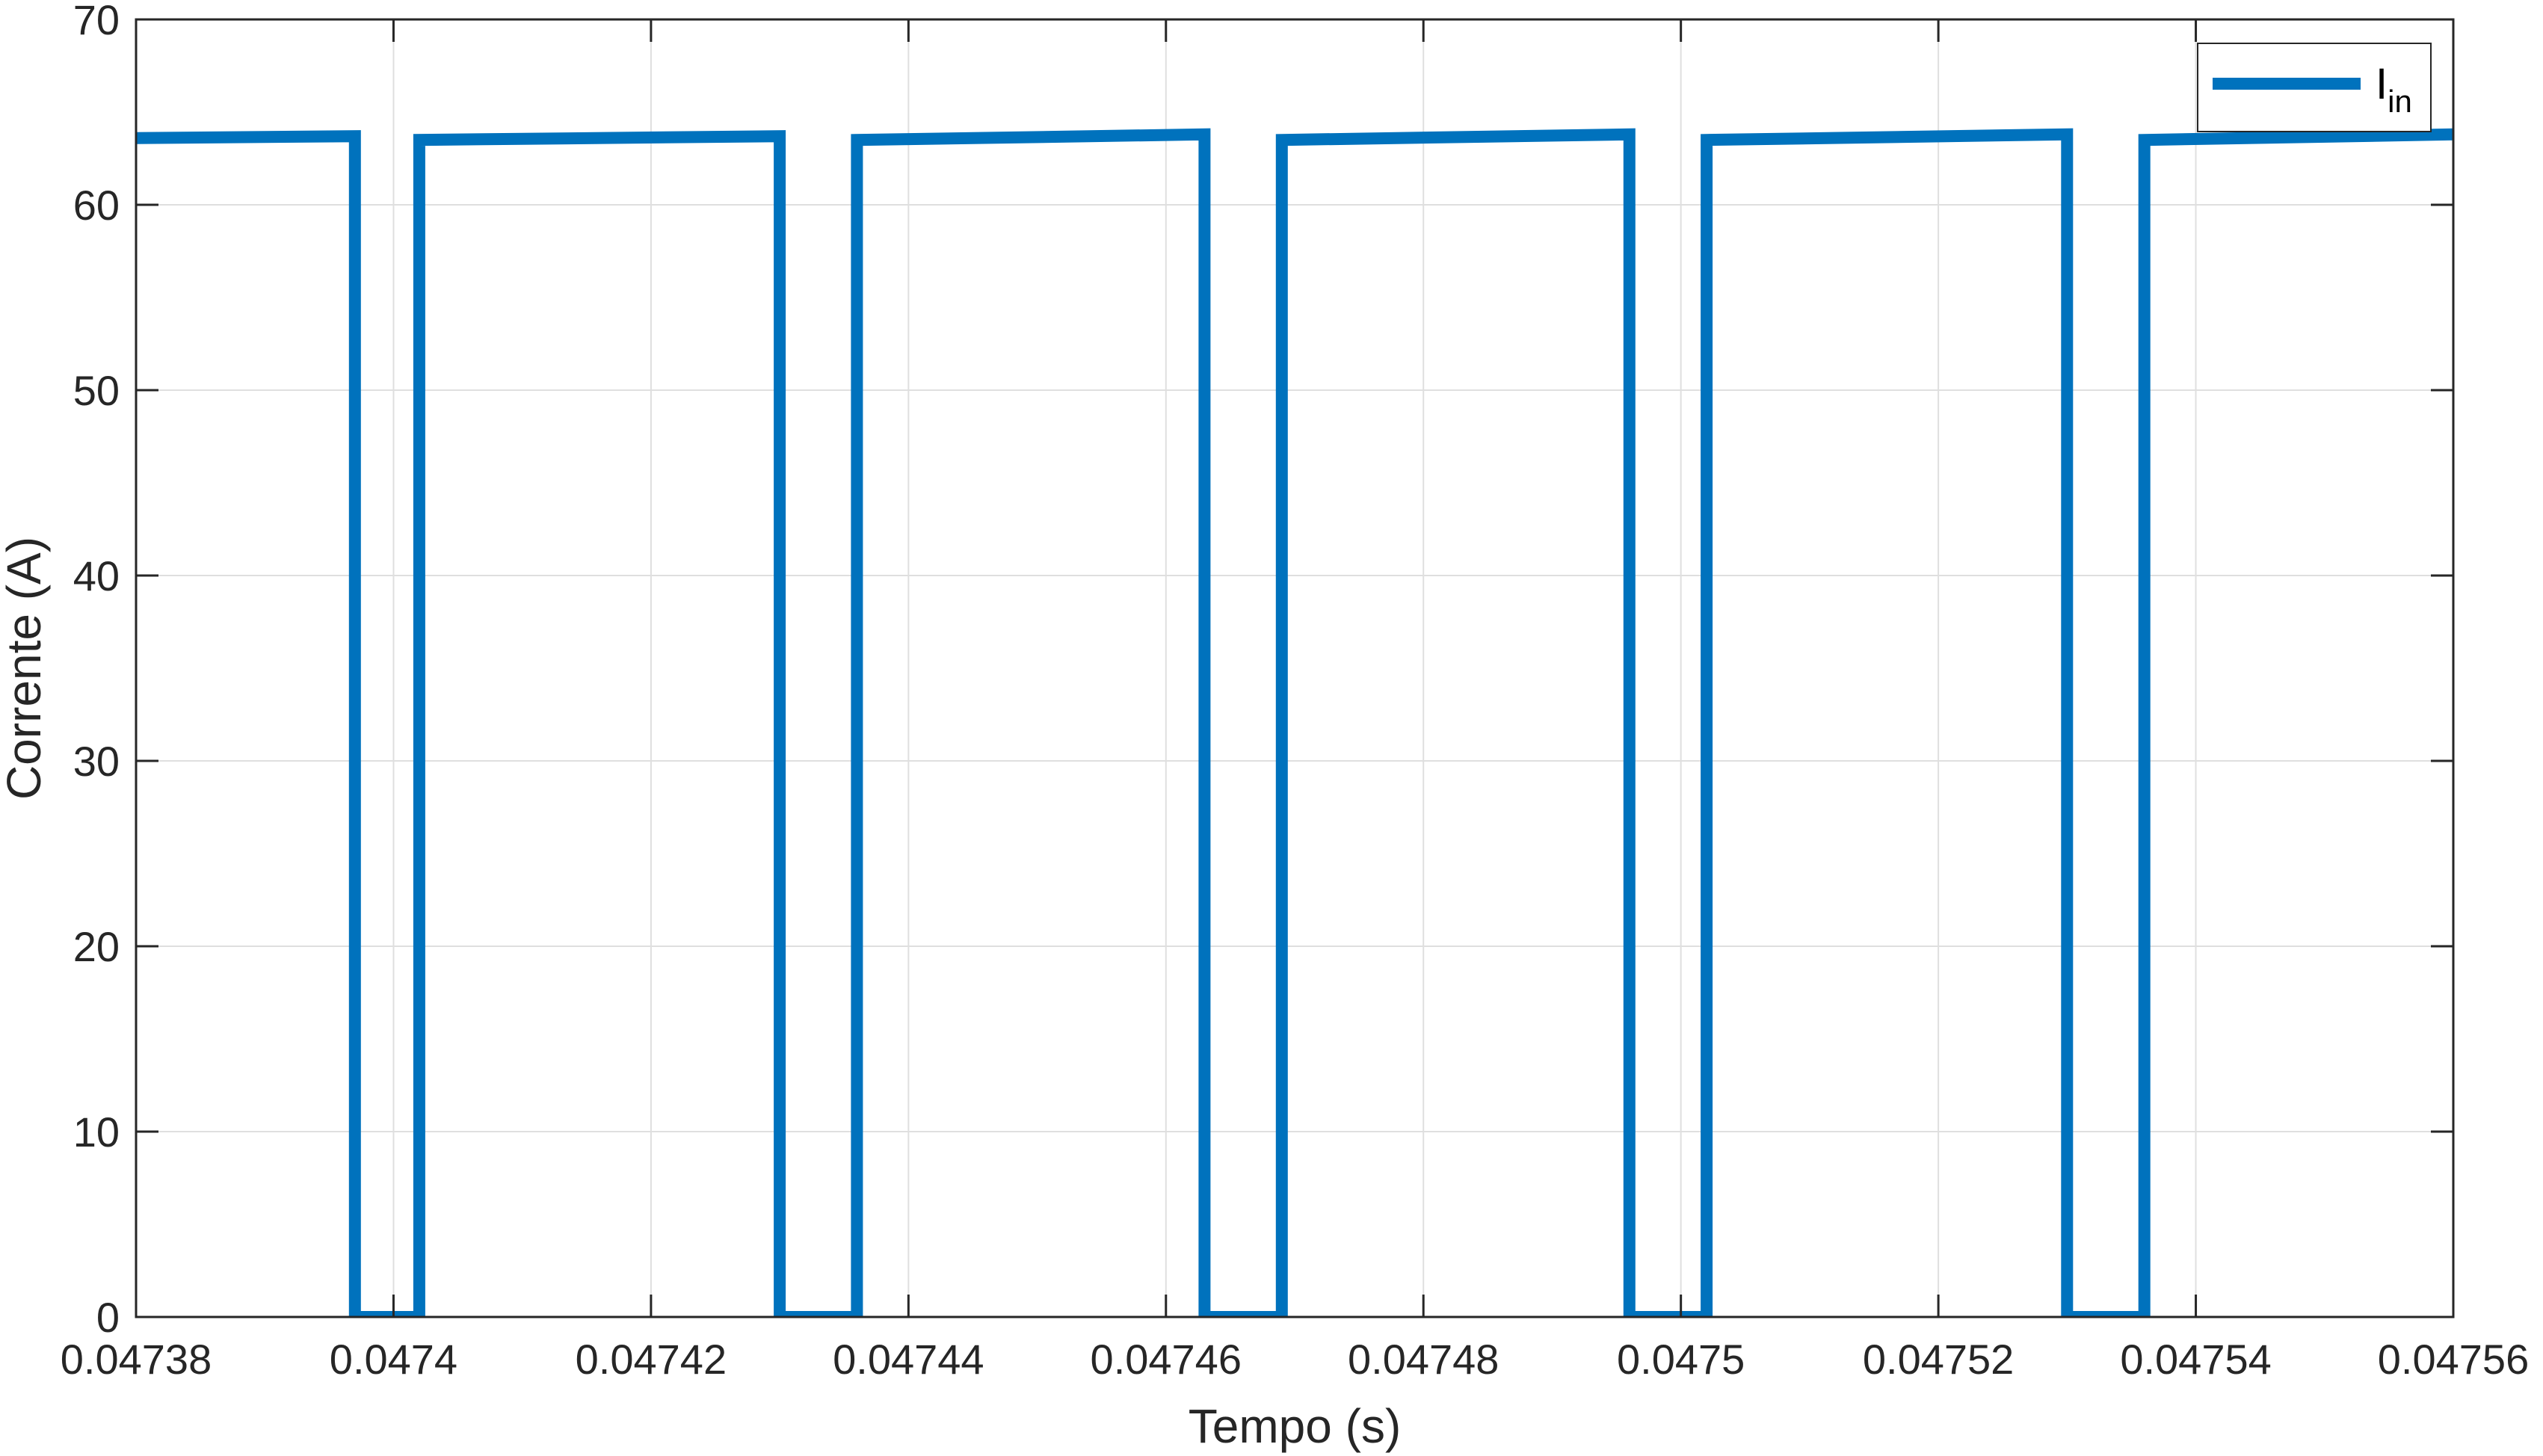 The width and height of the screenshot is (2543, 1456). What do you see at coordinates (96, 1132) in the screenshot?
I see `y-tick-label: 10` at bounding box center [96, 1132].